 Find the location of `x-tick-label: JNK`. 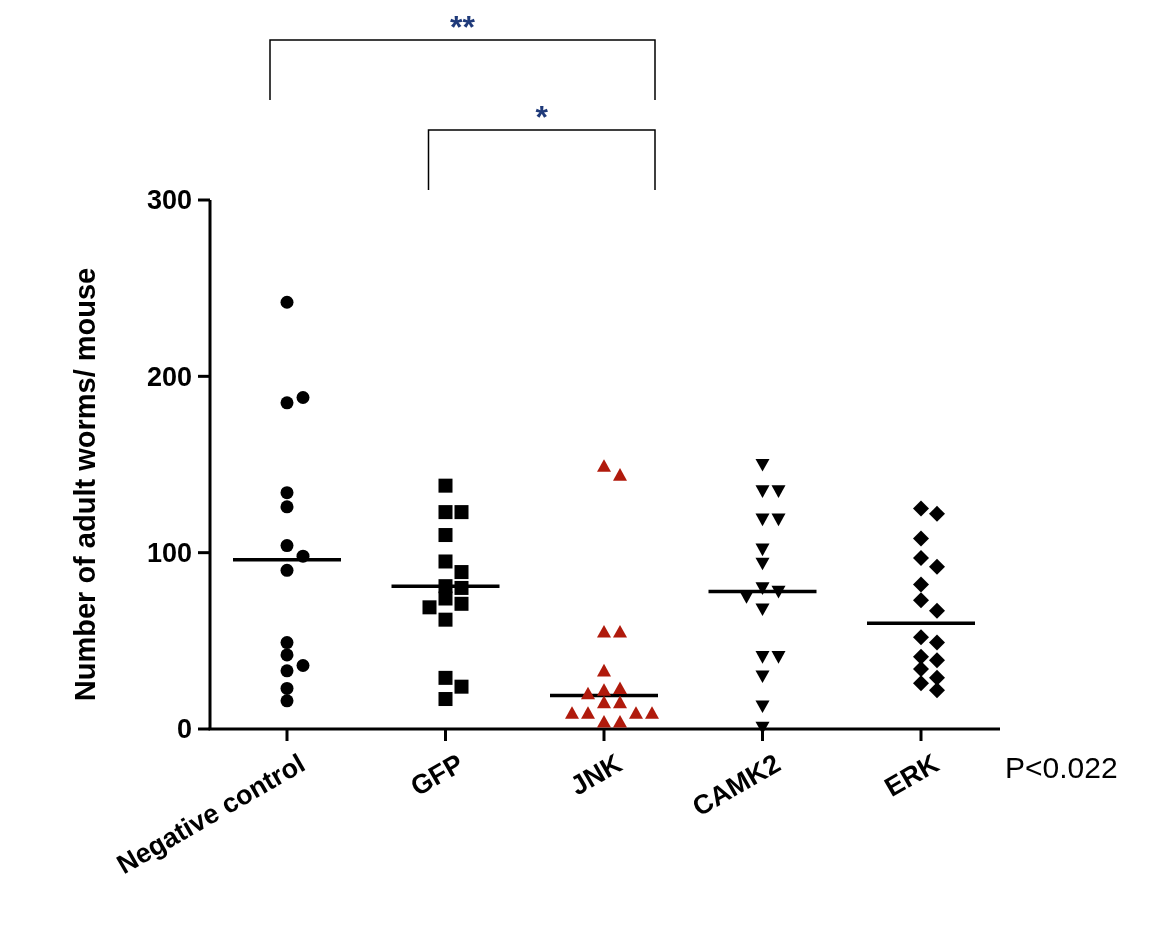

x-tick-label: JNK is located at coordinates (596, 774).